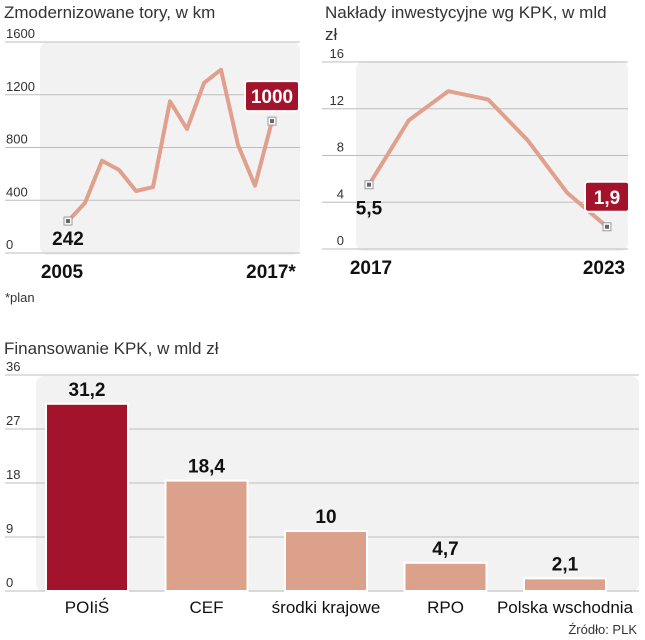  I want to click on chart2-series-line, so click(488, 159).